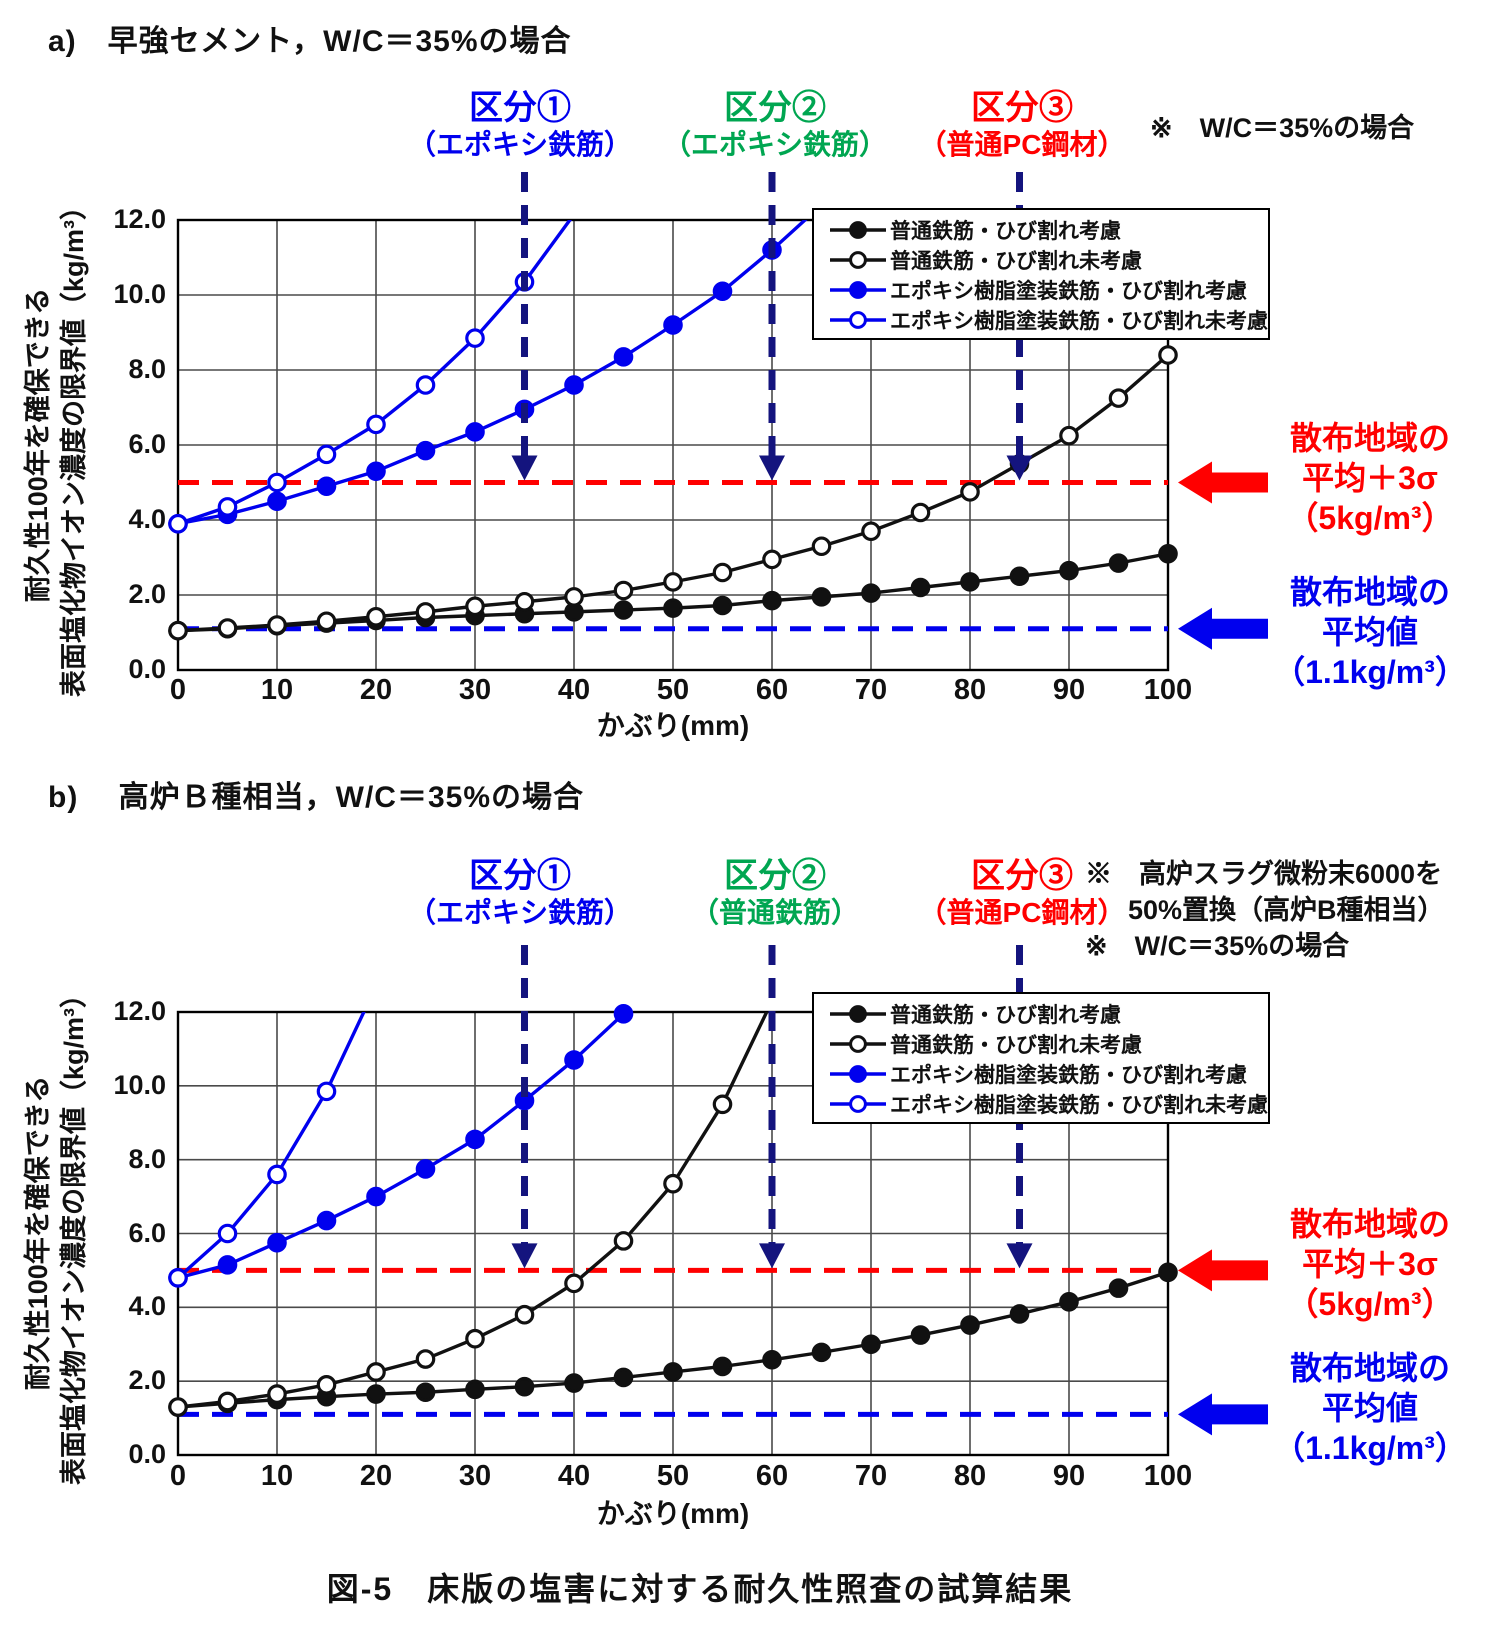 The image size is (1500, 1626). What do you see at coordinates (147, 669) in the screenshot?
I see `y-tick-label: 0.0` at bounding box center [147, 669].